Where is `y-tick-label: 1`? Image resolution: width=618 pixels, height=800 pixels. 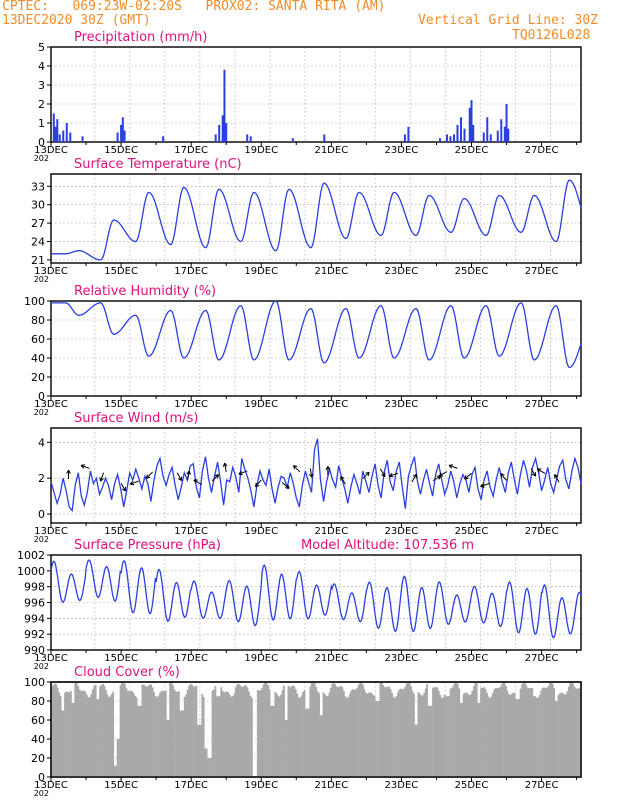 y-tick-label: 1 is located at coordinates (41, 123).